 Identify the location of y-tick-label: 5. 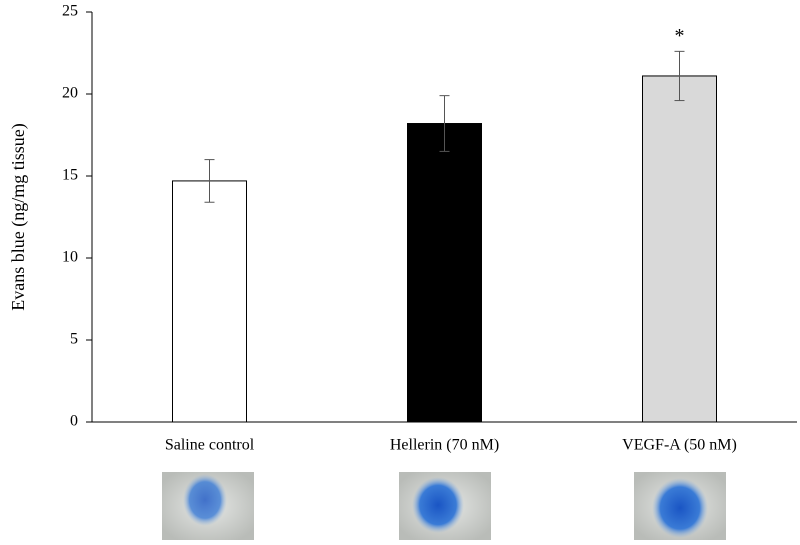
(74, 339).